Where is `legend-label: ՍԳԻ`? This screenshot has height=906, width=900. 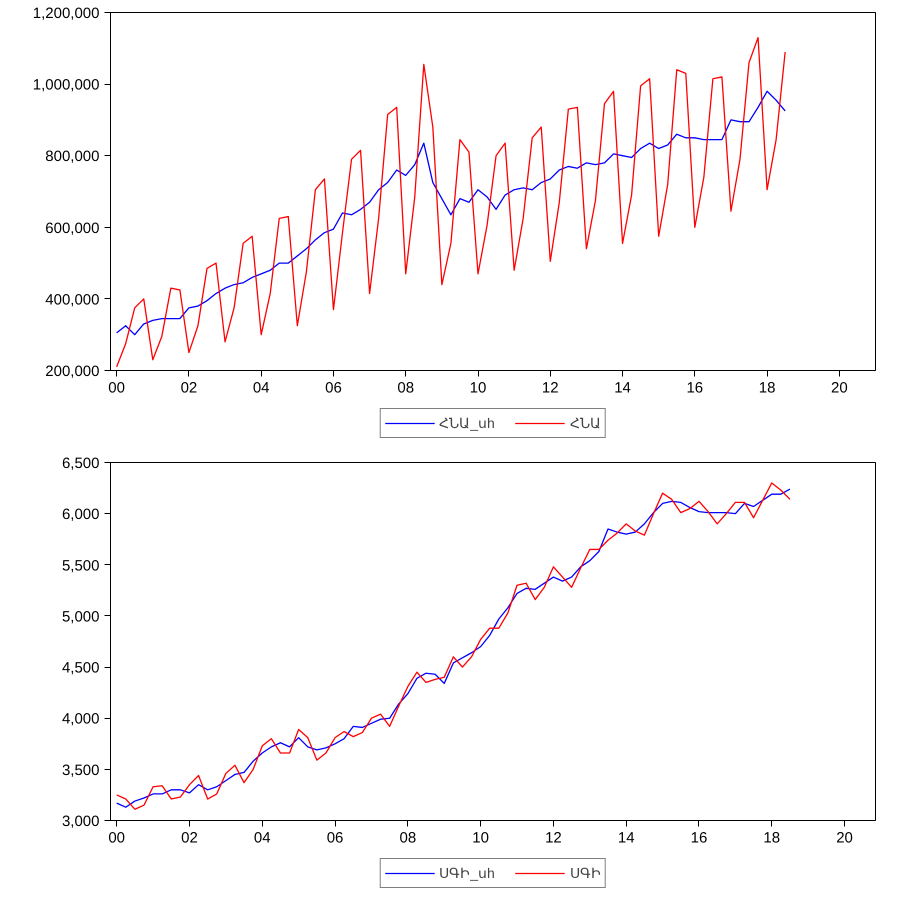 legend-label: ՍԳԻ is located at coordinates (585, 872).